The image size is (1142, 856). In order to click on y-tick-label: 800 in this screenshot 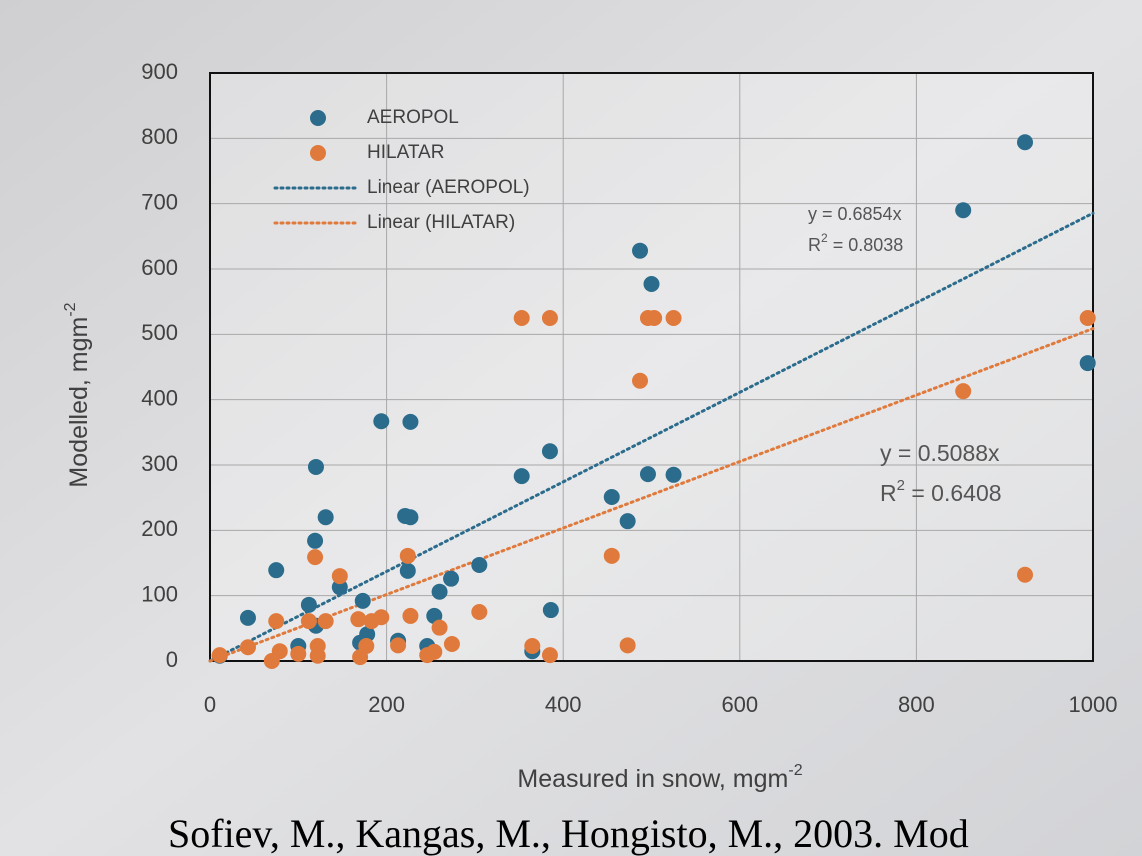, I will do `click(159, 136)`.